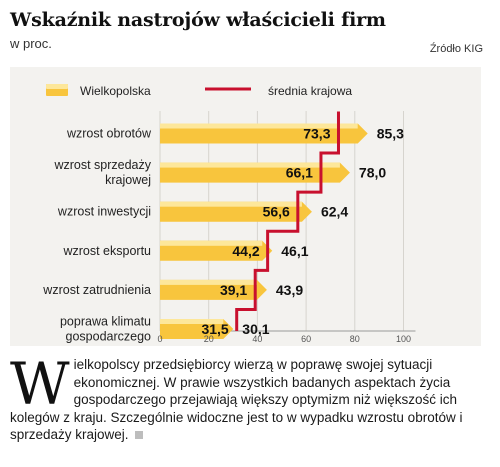 This screenshot has height=467, width=500. What do you see at coordinates (105, 322) in the screenshot?
I see `category-label: poprawa klimatu` at bounding box center [105, 322].